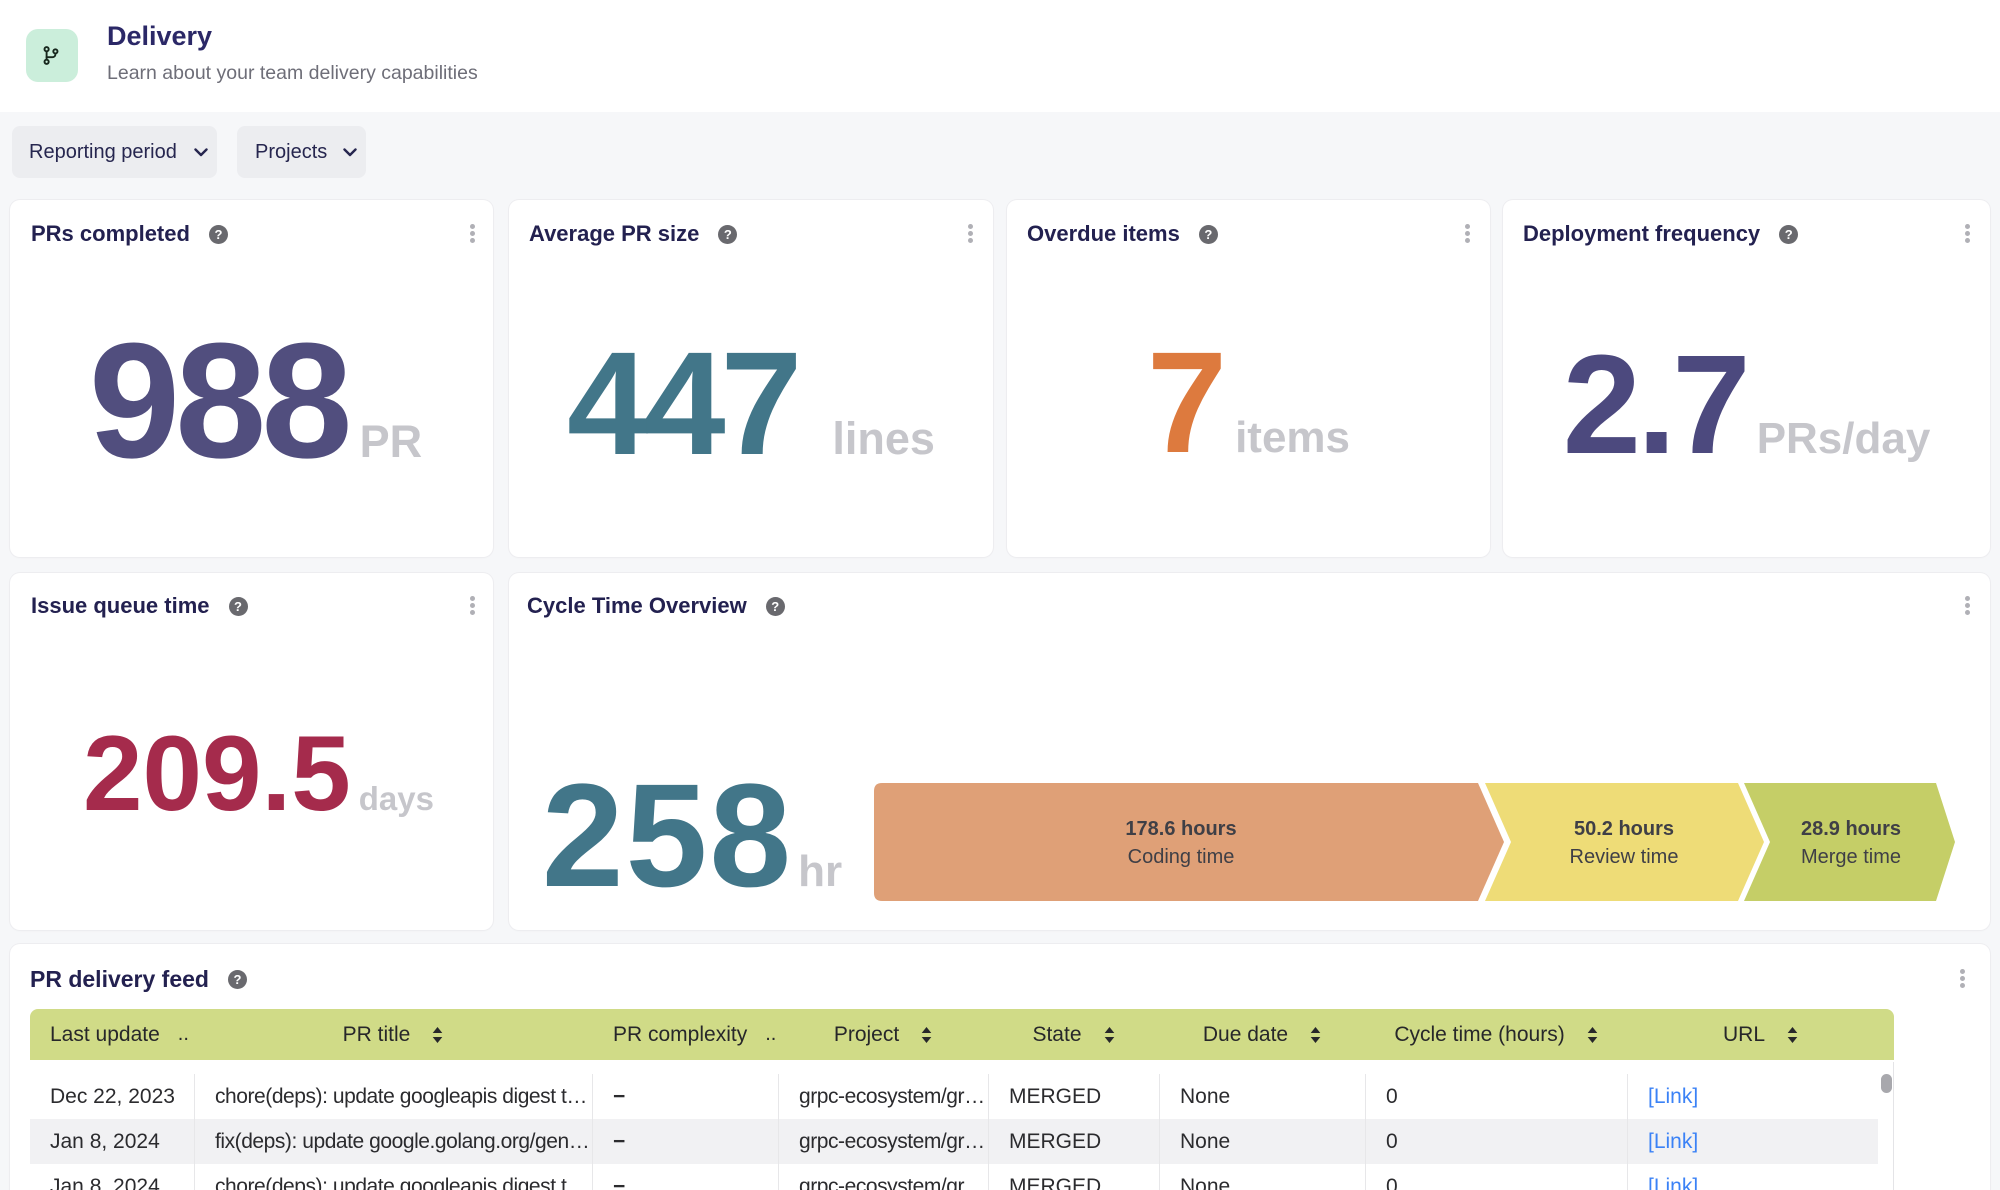  I want to click on svg-text: 50.2 hours, so click(1624, 829).